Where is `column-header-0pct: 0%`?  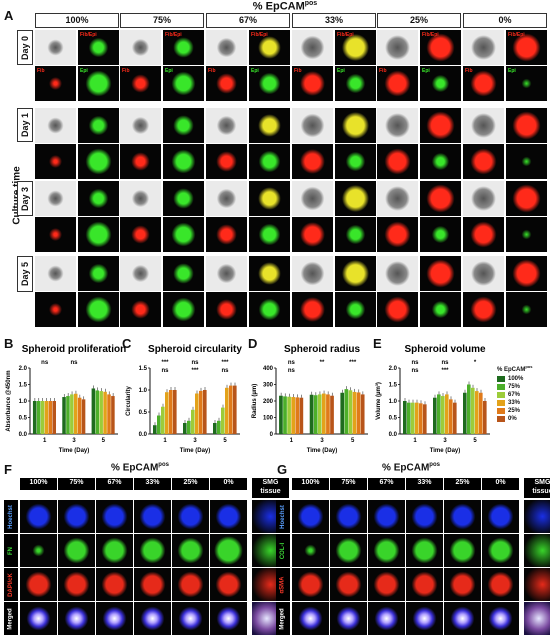 column-header-0pct: 0% is located at coordinates (505, 20).